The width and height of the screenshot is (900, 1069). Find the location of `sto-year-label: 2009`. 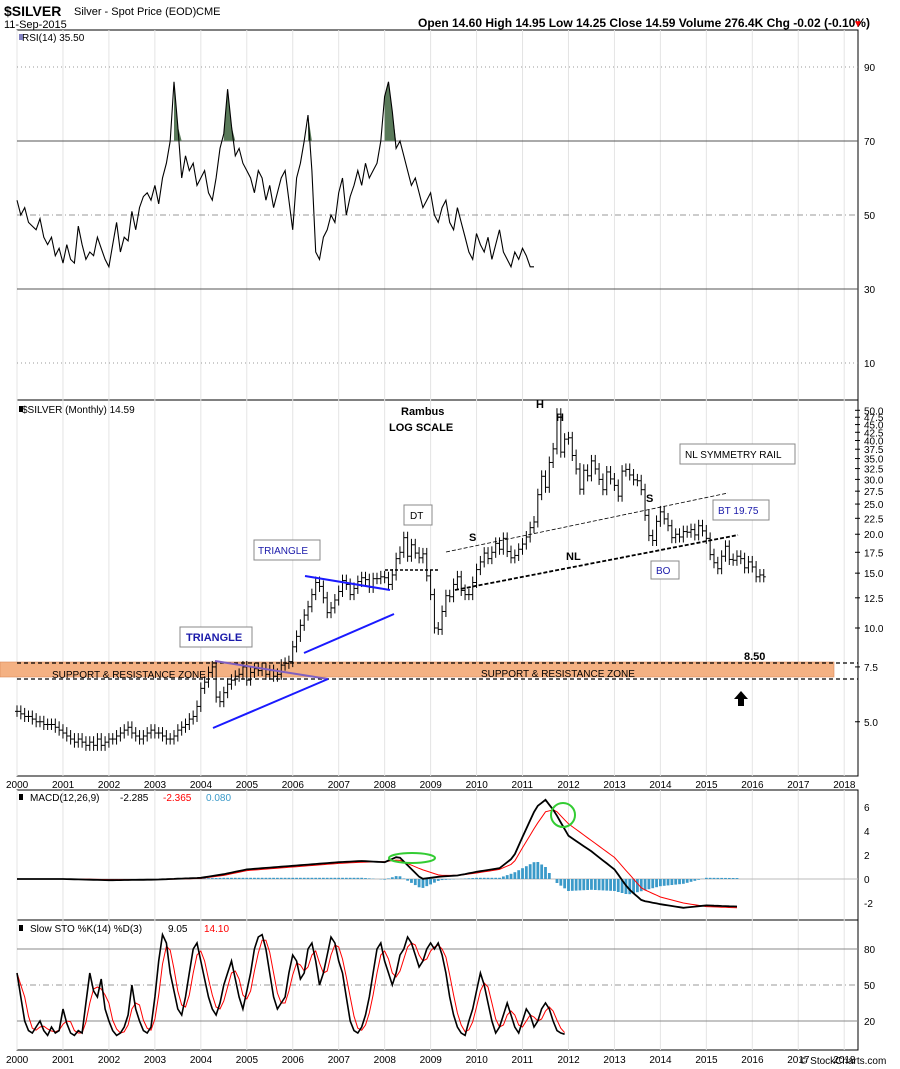

sto-year-label: 2009 is located at coordinates (431, 1060).